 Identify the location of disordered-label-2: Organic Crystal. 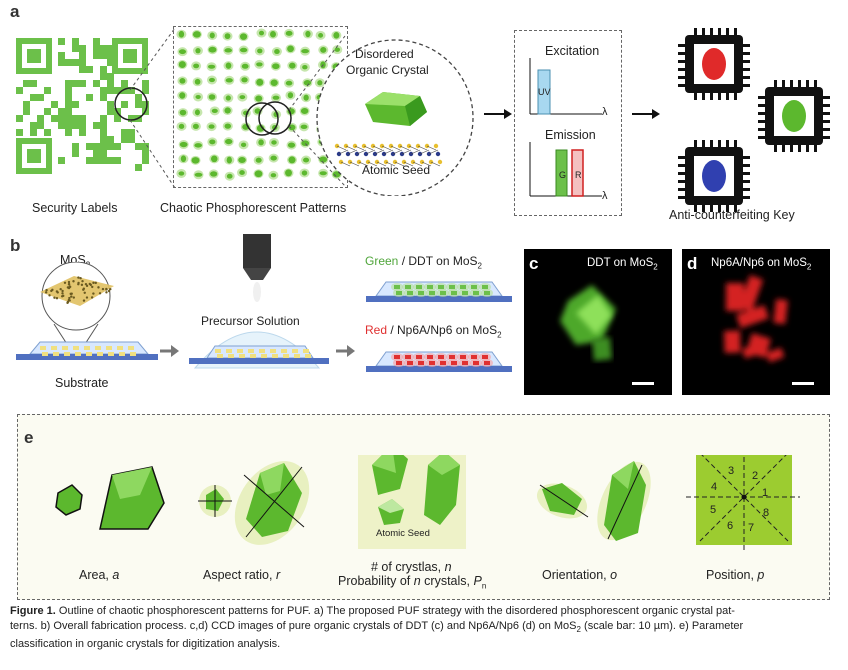
(387, 70).